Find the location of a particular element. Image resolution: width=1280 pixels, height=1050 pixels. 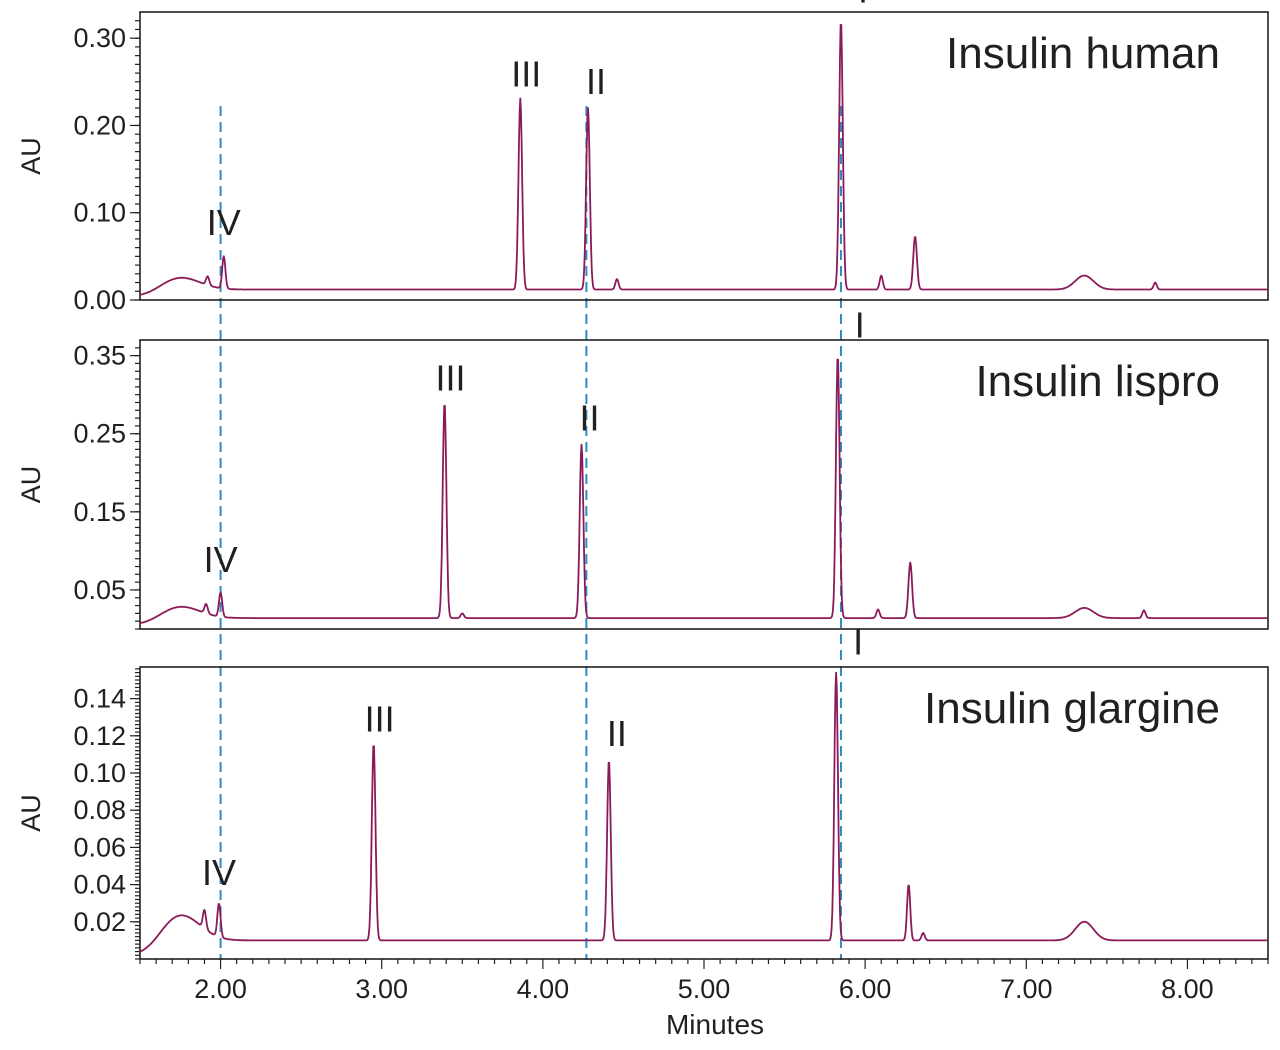

y-tick-label: 0.15 is located at coordinates (99, 512).